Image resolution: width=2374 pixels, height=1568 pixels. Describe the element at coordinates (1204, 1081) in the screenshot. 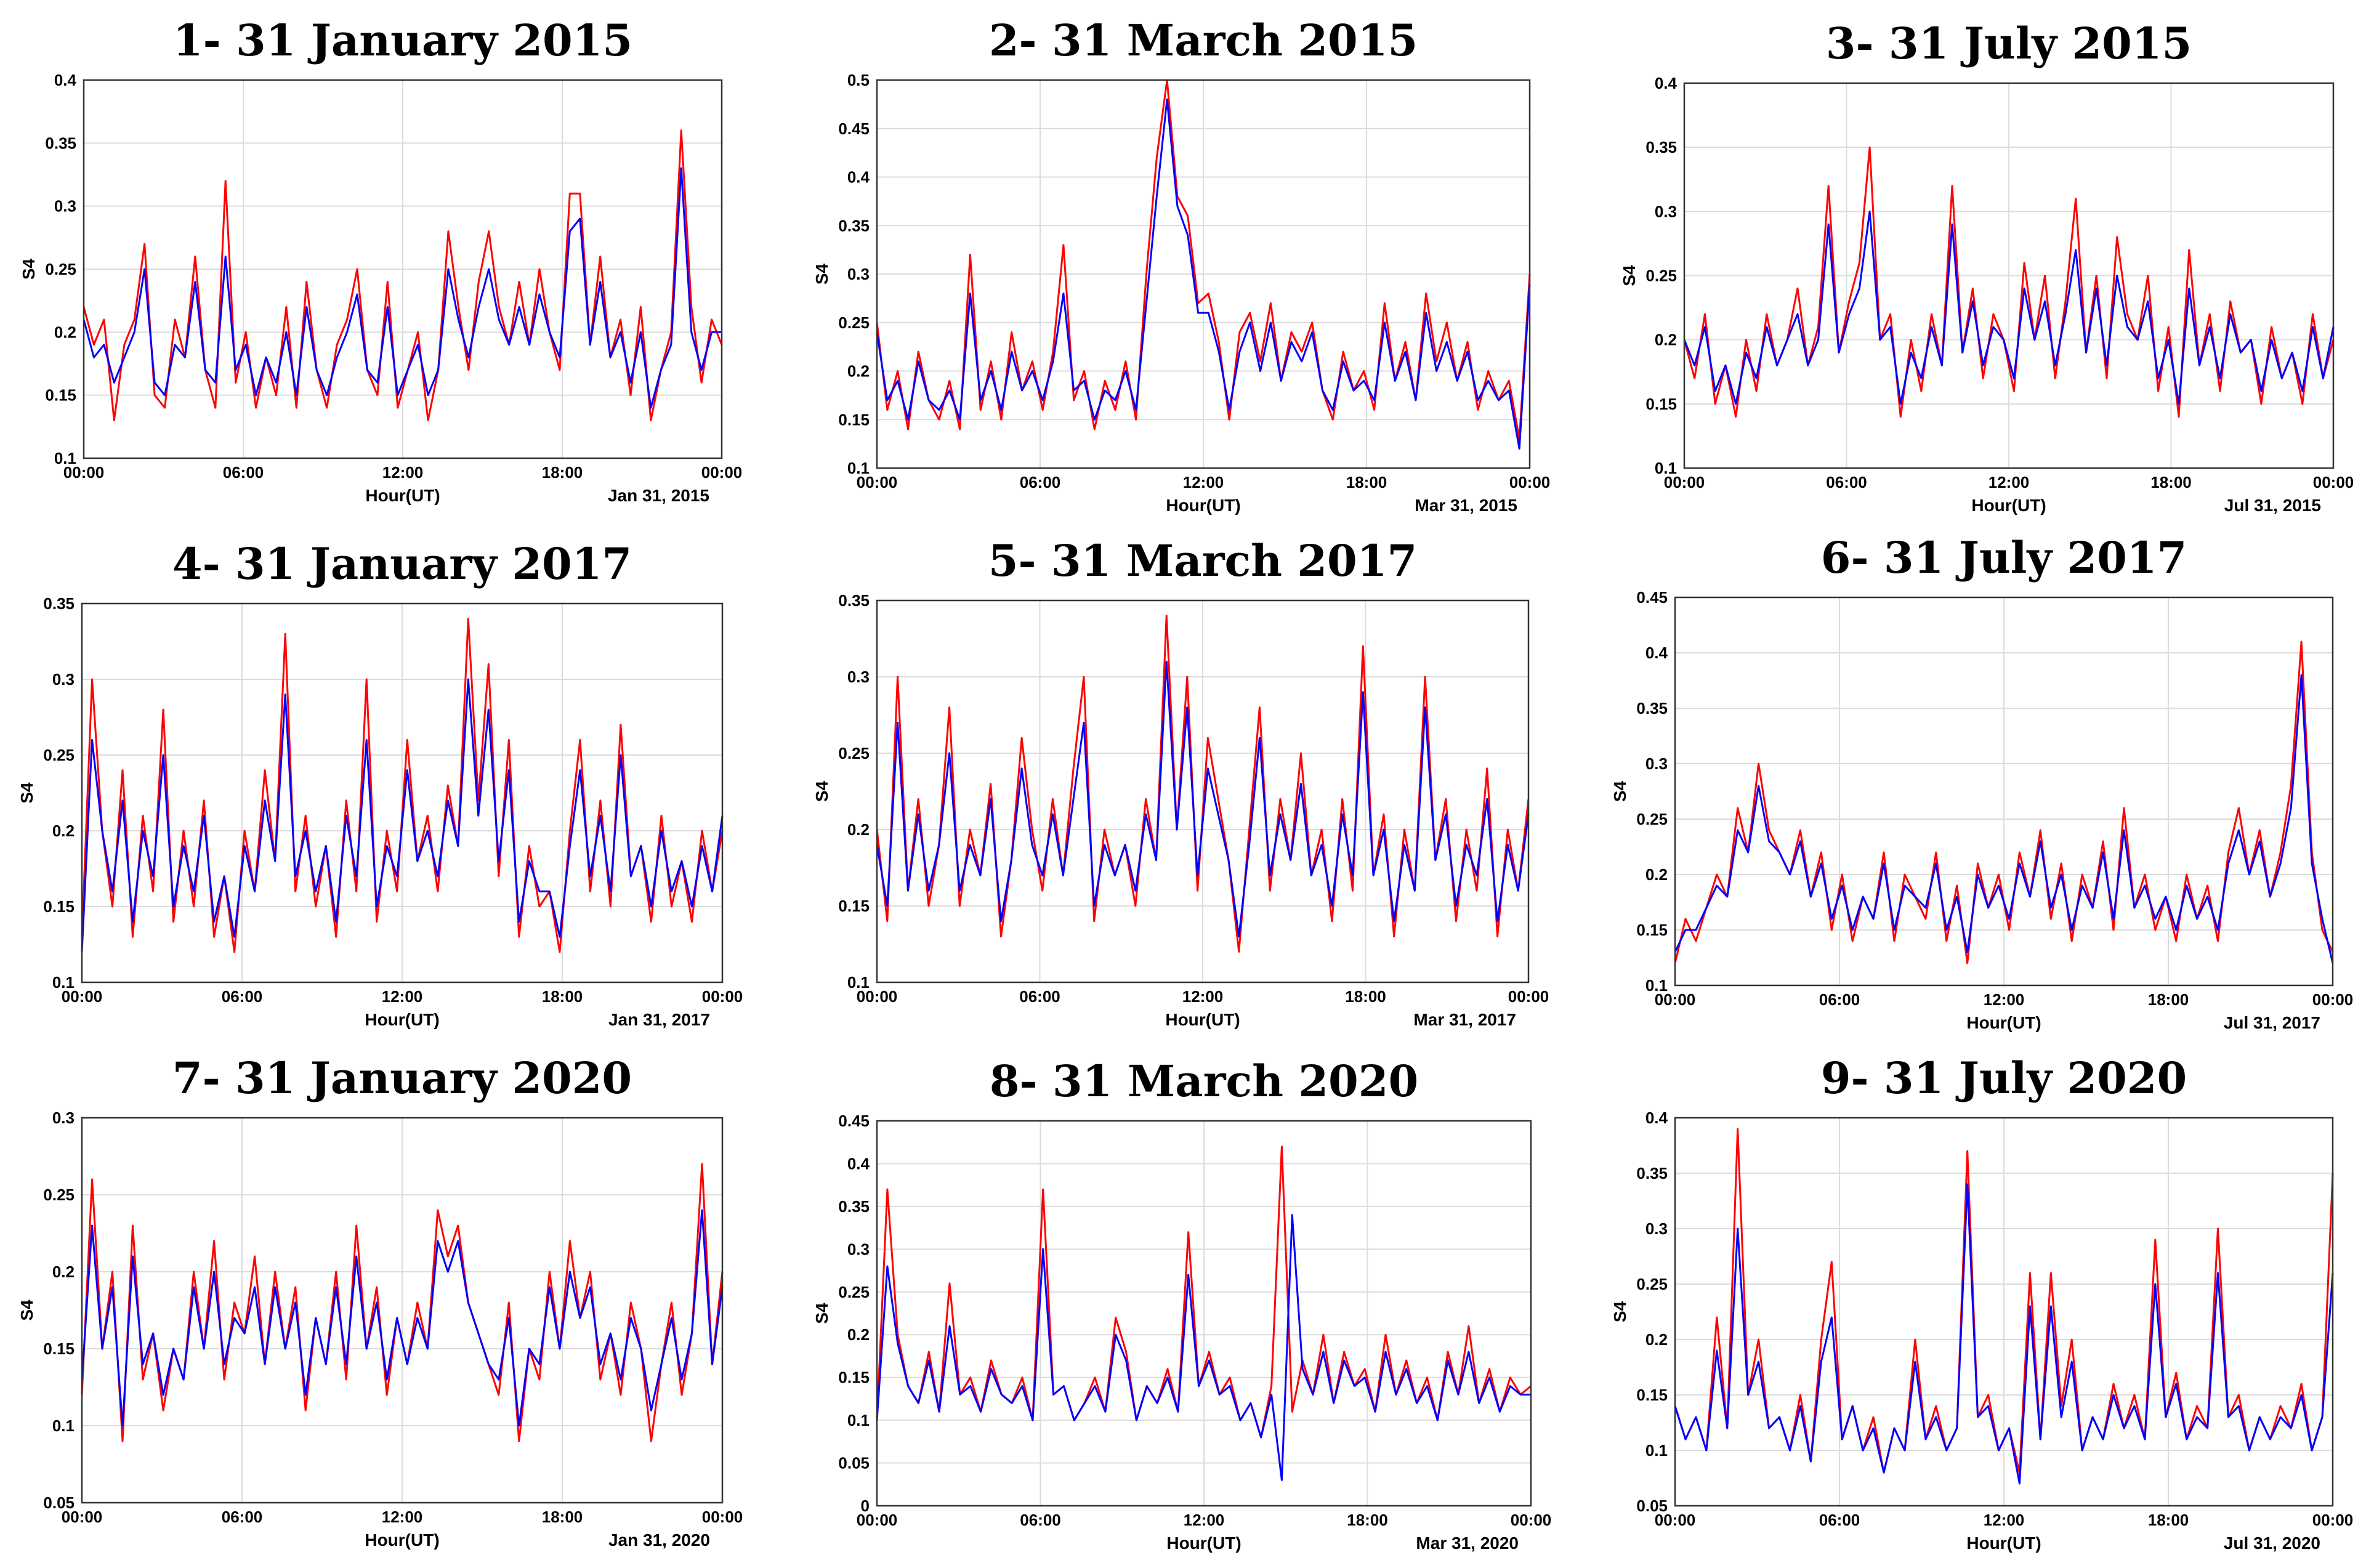

I see `chart-title: 8- 31 March 2020` at that location.